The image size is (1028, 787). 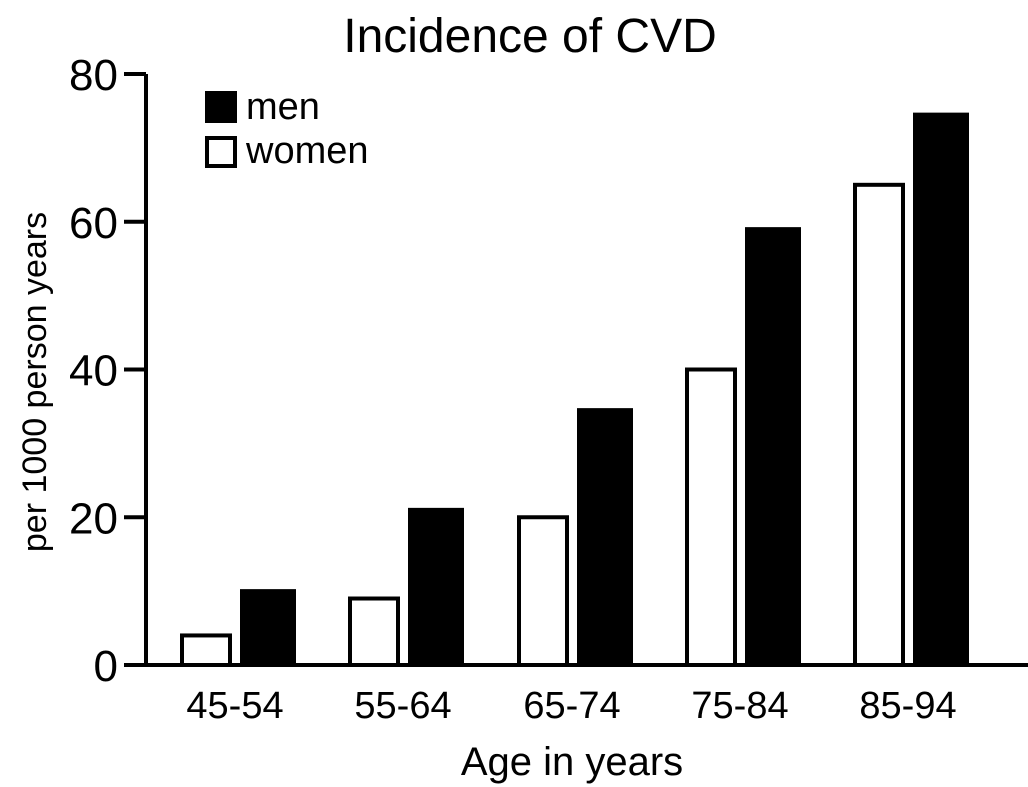 I want to click on y-tick-label: 60, so click(x=93, y=223).